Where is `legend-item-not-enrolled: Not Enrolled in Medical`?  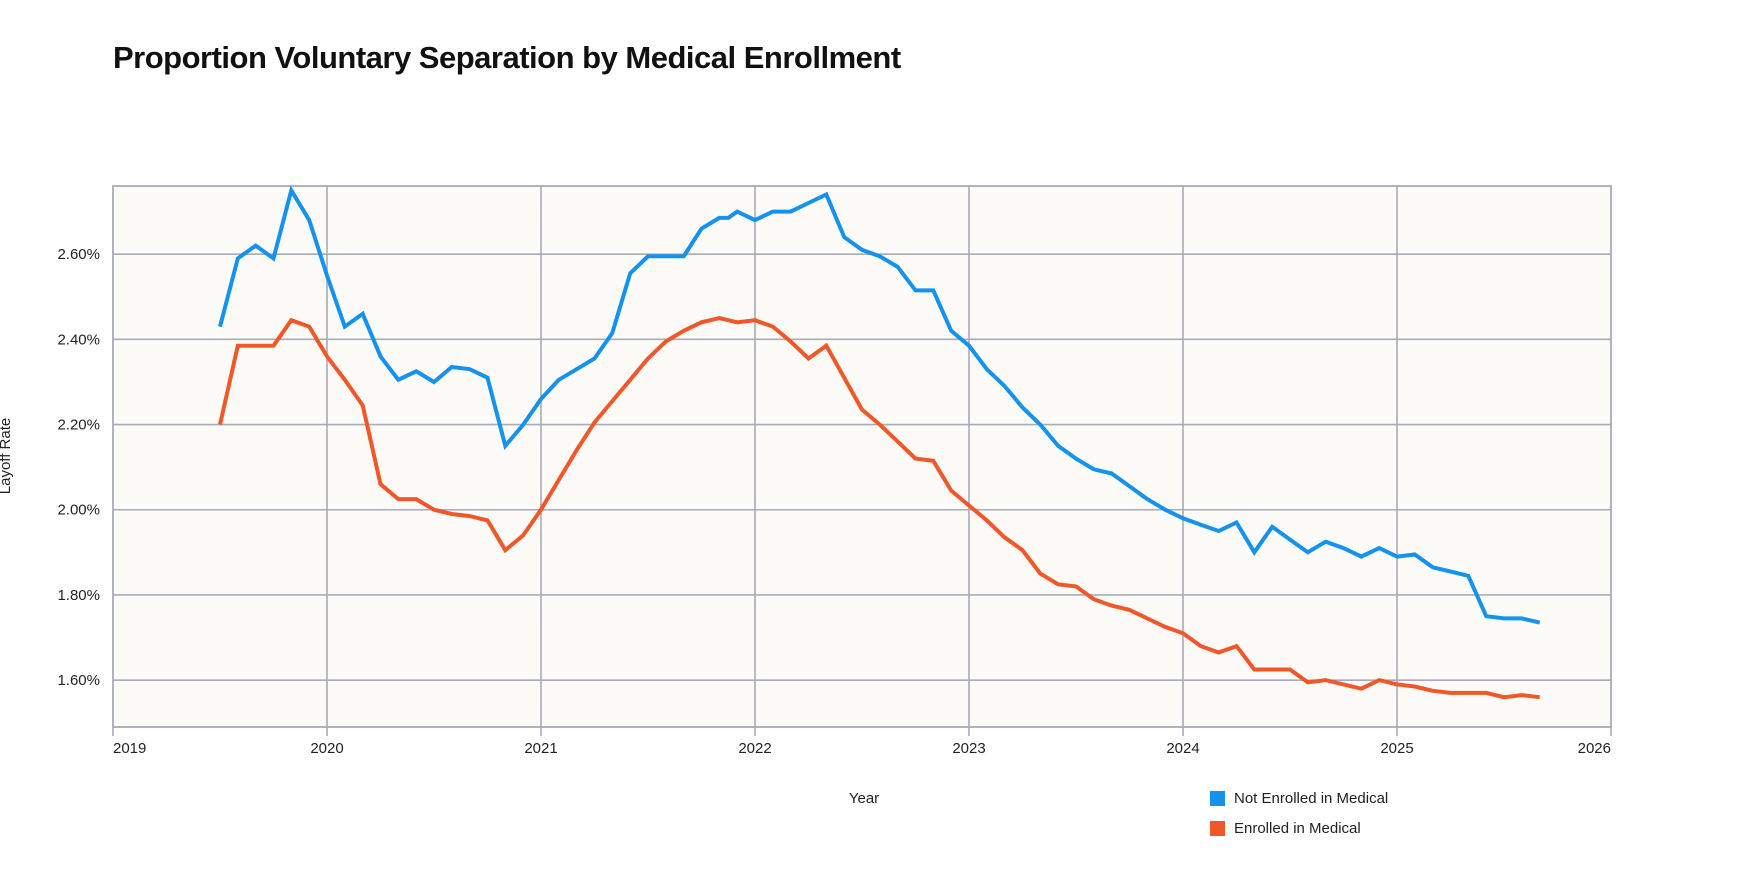
legend-item-not-enrolled: Not Enrolled in Medical is located at coordinates (1299, 798).